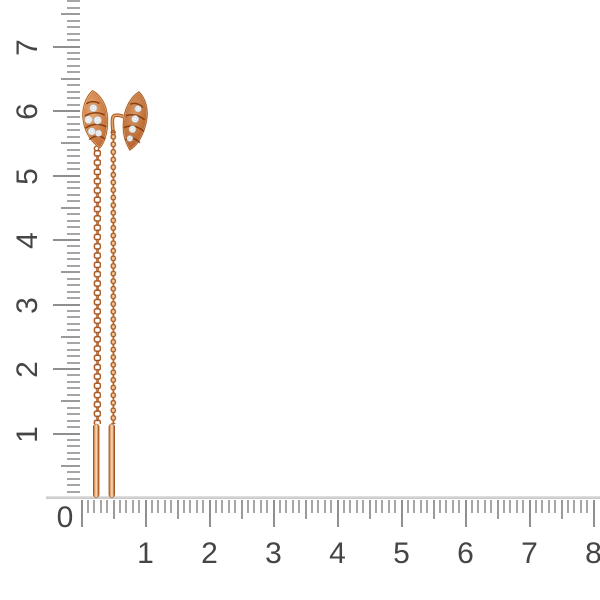 Image resolution: width=600 pixels, height=600 pixels. Describe the element at coordinates (113, 279) in the screenshot. I see `right-chain` at that location.